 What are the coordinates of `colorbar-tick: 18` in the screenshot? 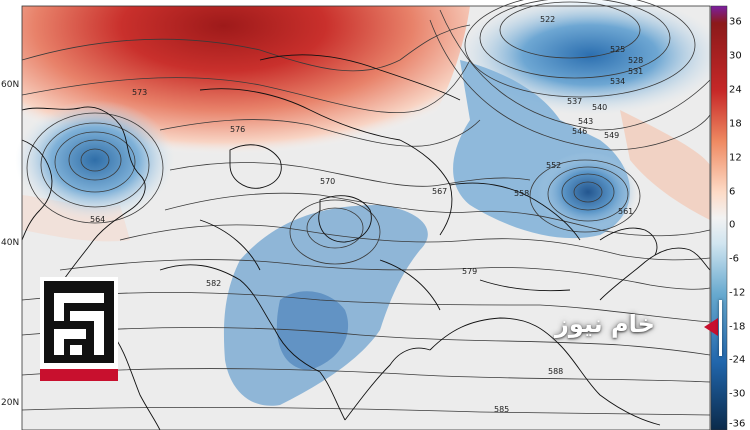 It's located at (735, 124).